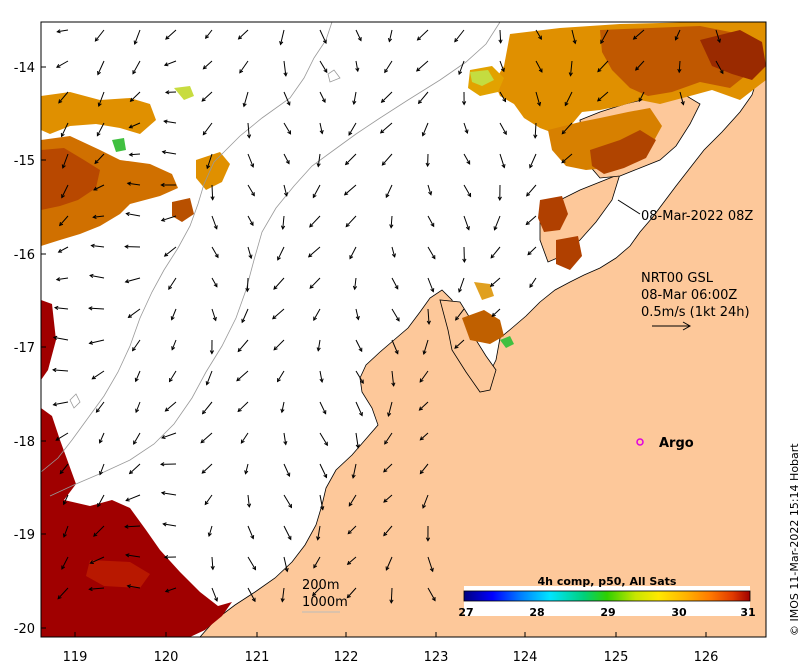  I want to click on colorbar-tick: 27, so click(465, 612).